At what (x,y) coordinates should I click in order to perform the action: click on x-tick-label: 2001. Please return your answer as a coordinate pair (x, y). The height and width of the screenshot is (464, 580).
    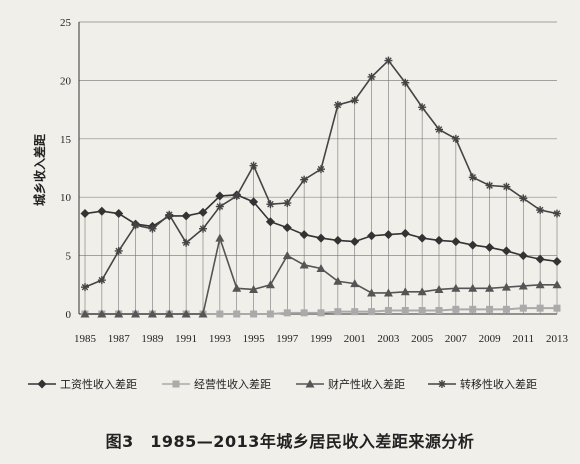
    Looking at the image, I should click on (355, 339).